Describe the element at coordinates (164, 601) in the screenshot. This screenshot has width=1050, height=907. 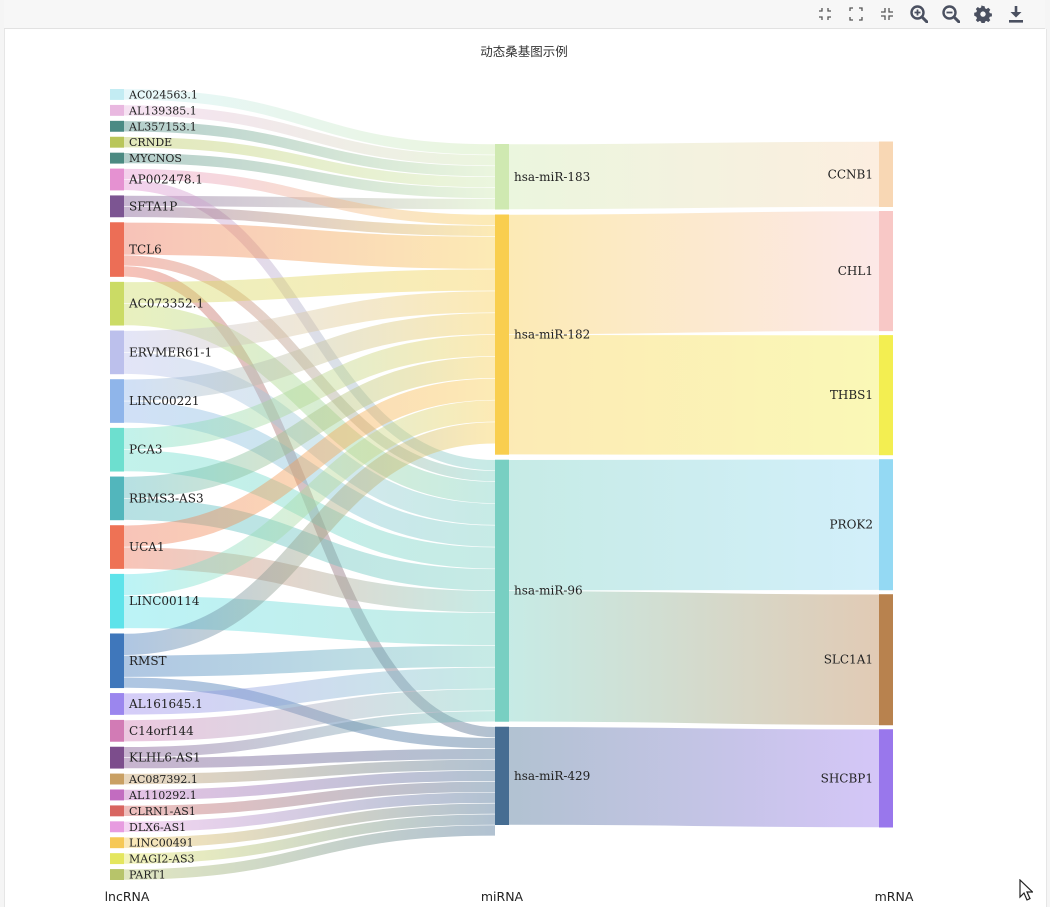
I see `node-label-linc00114: LINC00114` at that location.